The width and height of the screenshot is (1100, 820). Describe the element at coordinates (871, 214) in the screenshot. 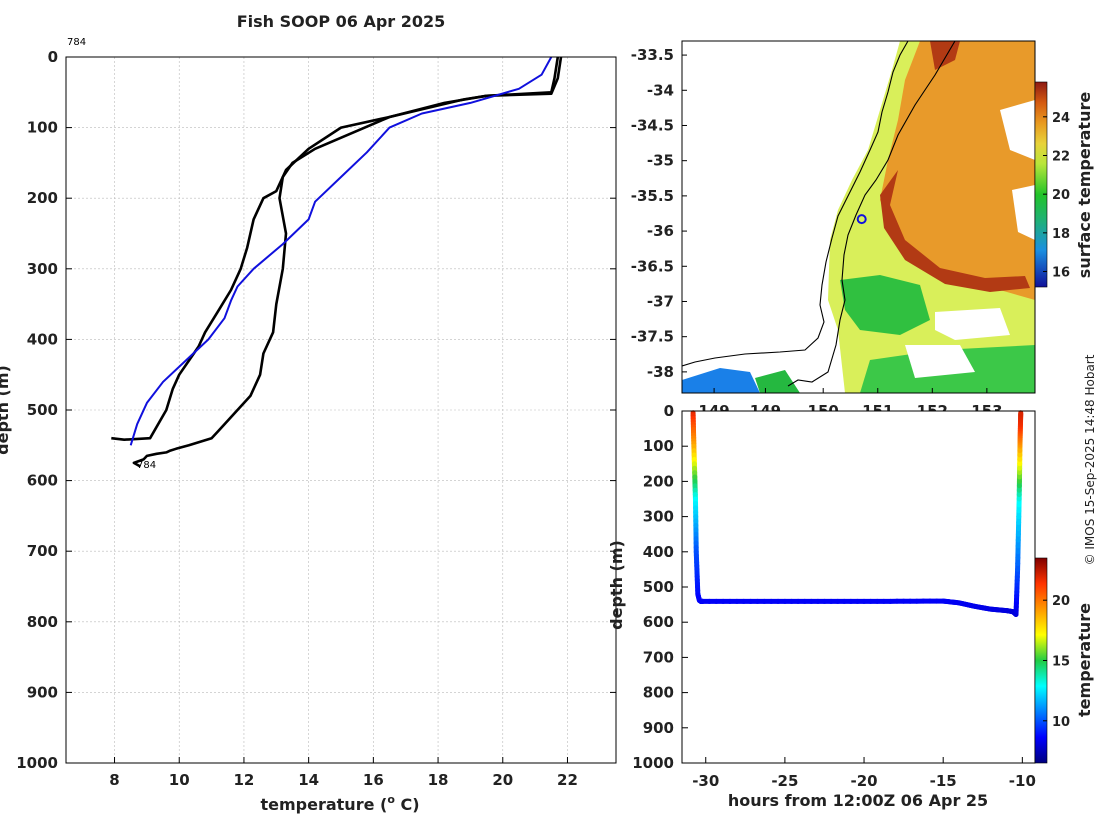

I see `ship-track` at that location.